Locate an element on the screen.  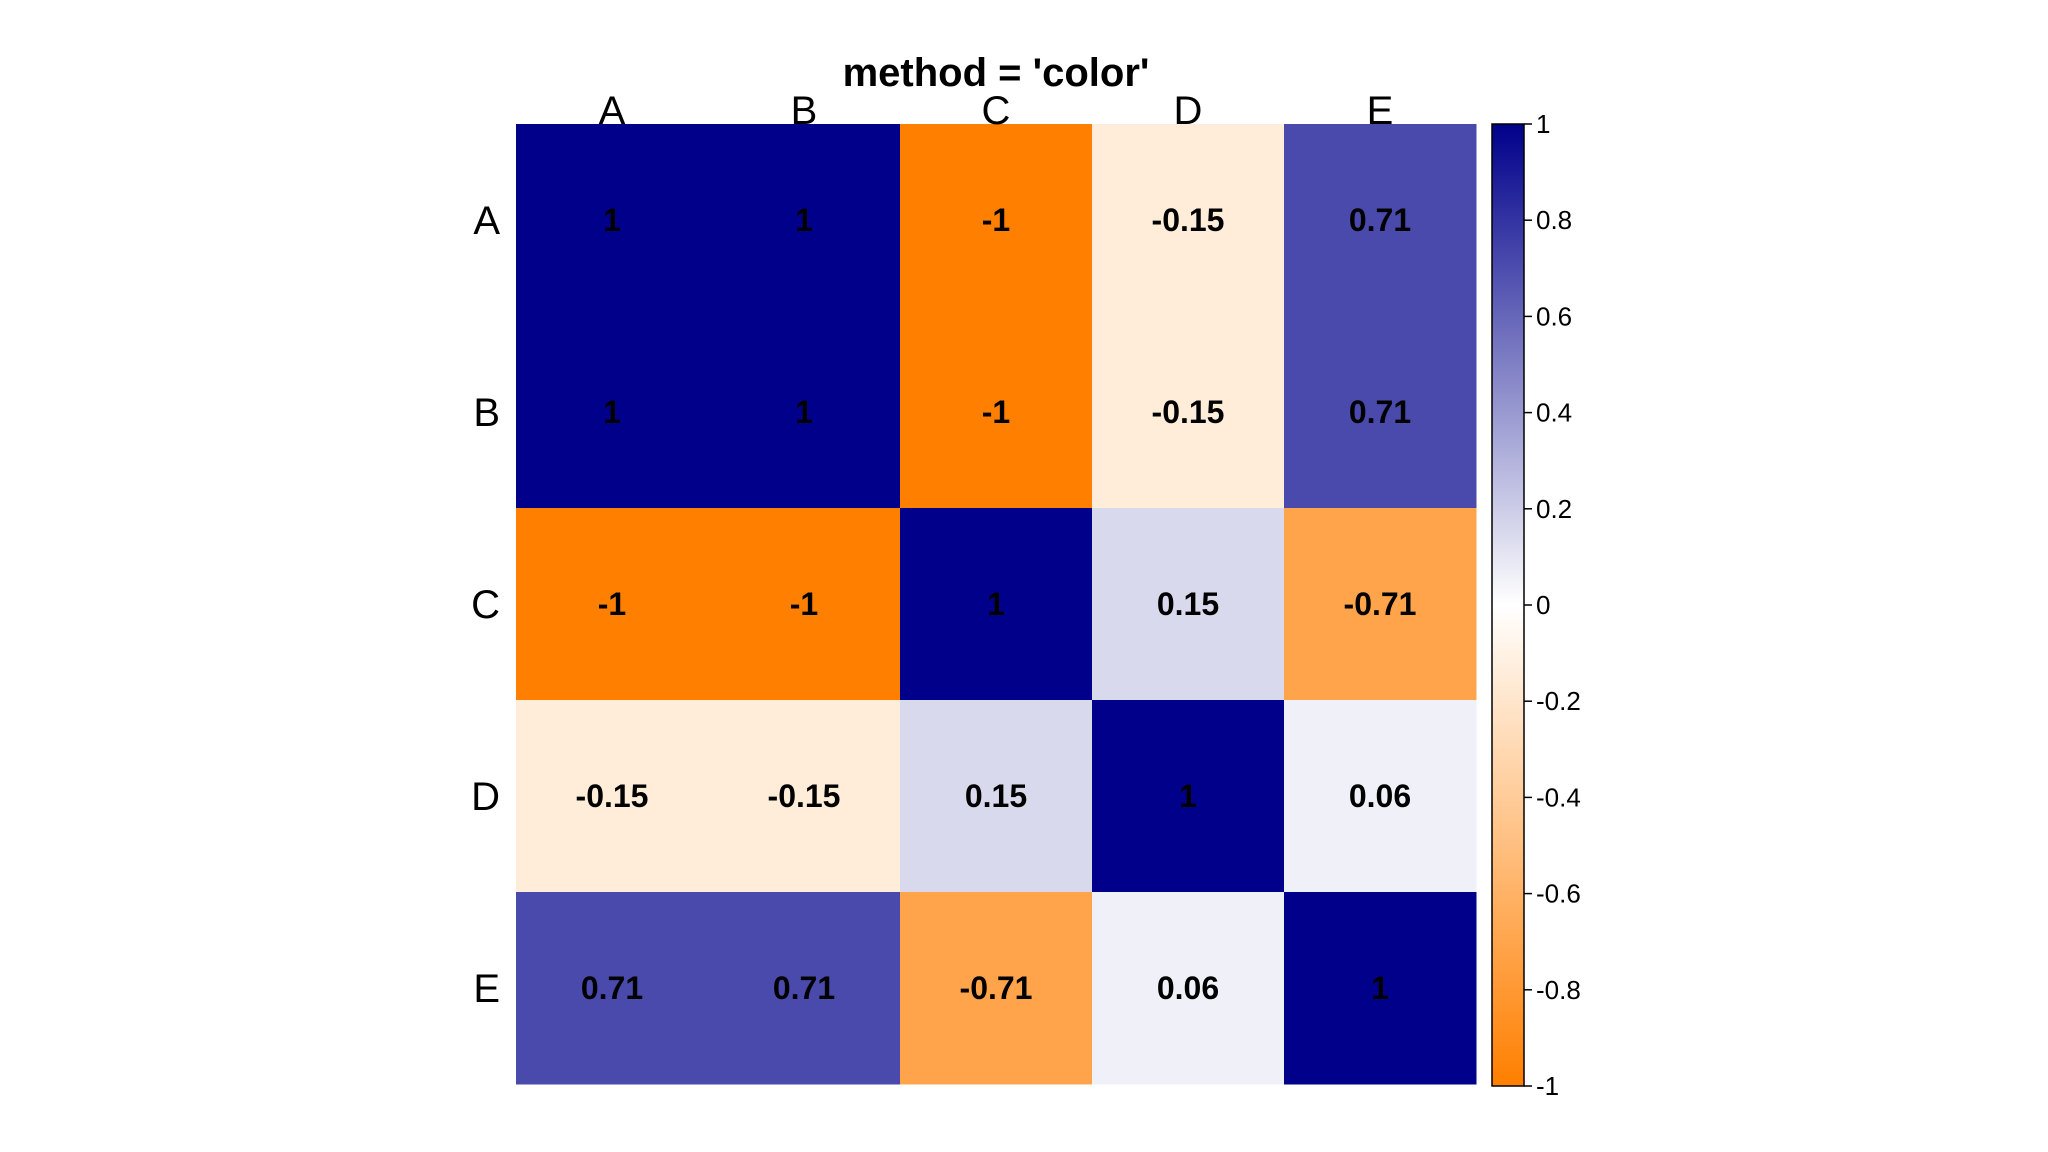
heatmap-cell-c-d is located at coordinates (1188, 604).